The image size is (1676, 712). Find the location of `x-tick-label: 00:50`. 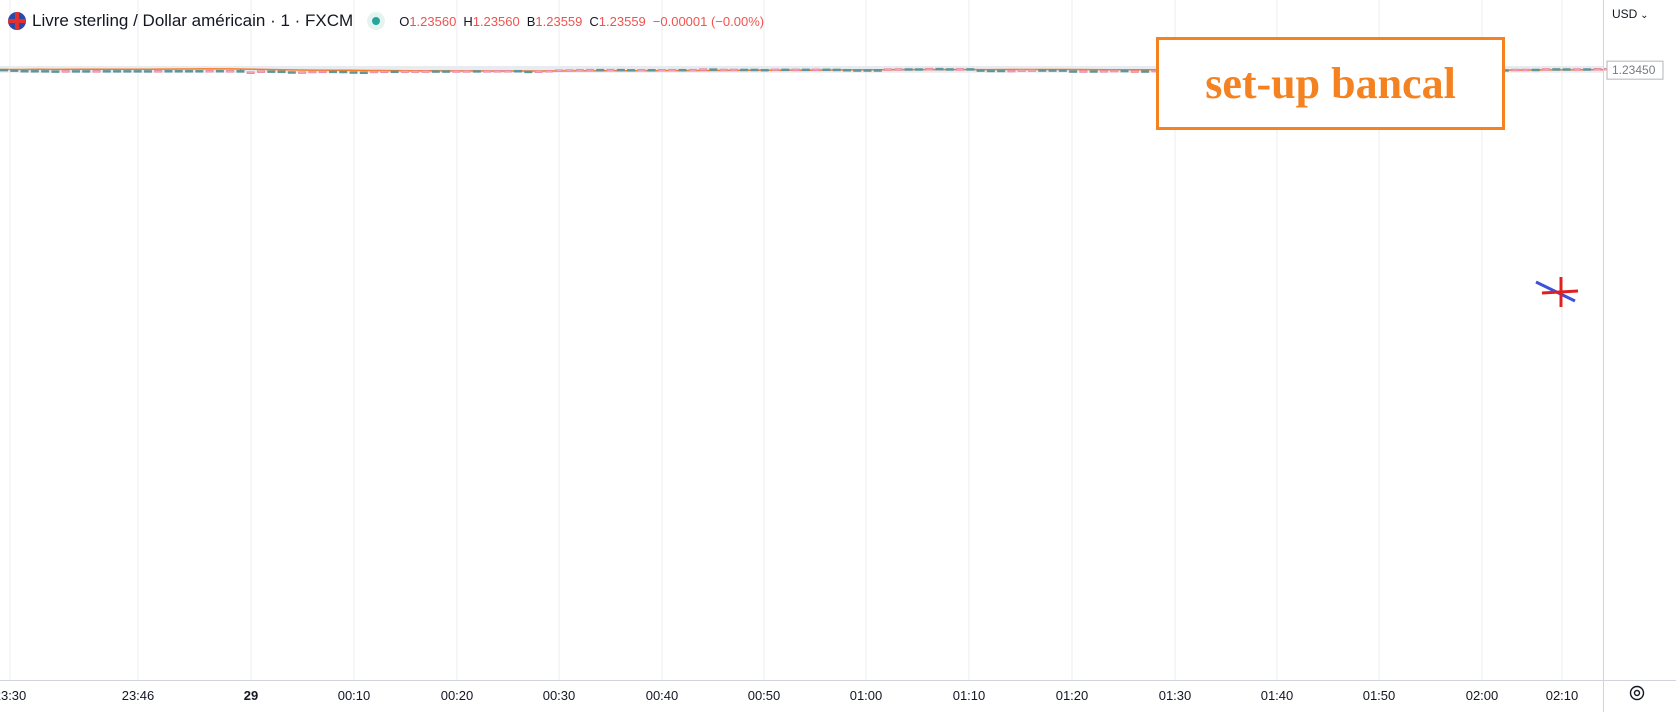

x-tick-label: 00:50 is located at coordinates (764, 695).